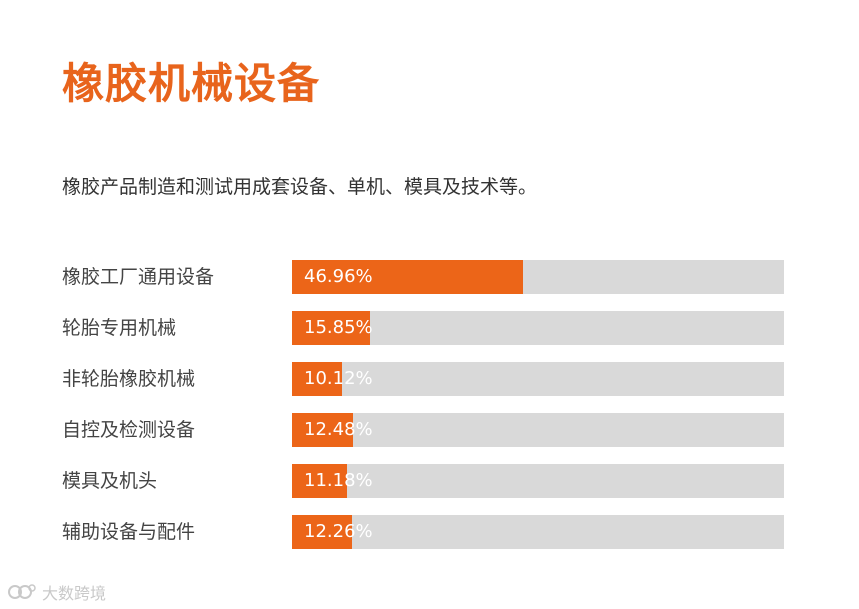 This screenshot has height=609, width=859. I want to click on watermark: 大数跨境, so click(56, 592).